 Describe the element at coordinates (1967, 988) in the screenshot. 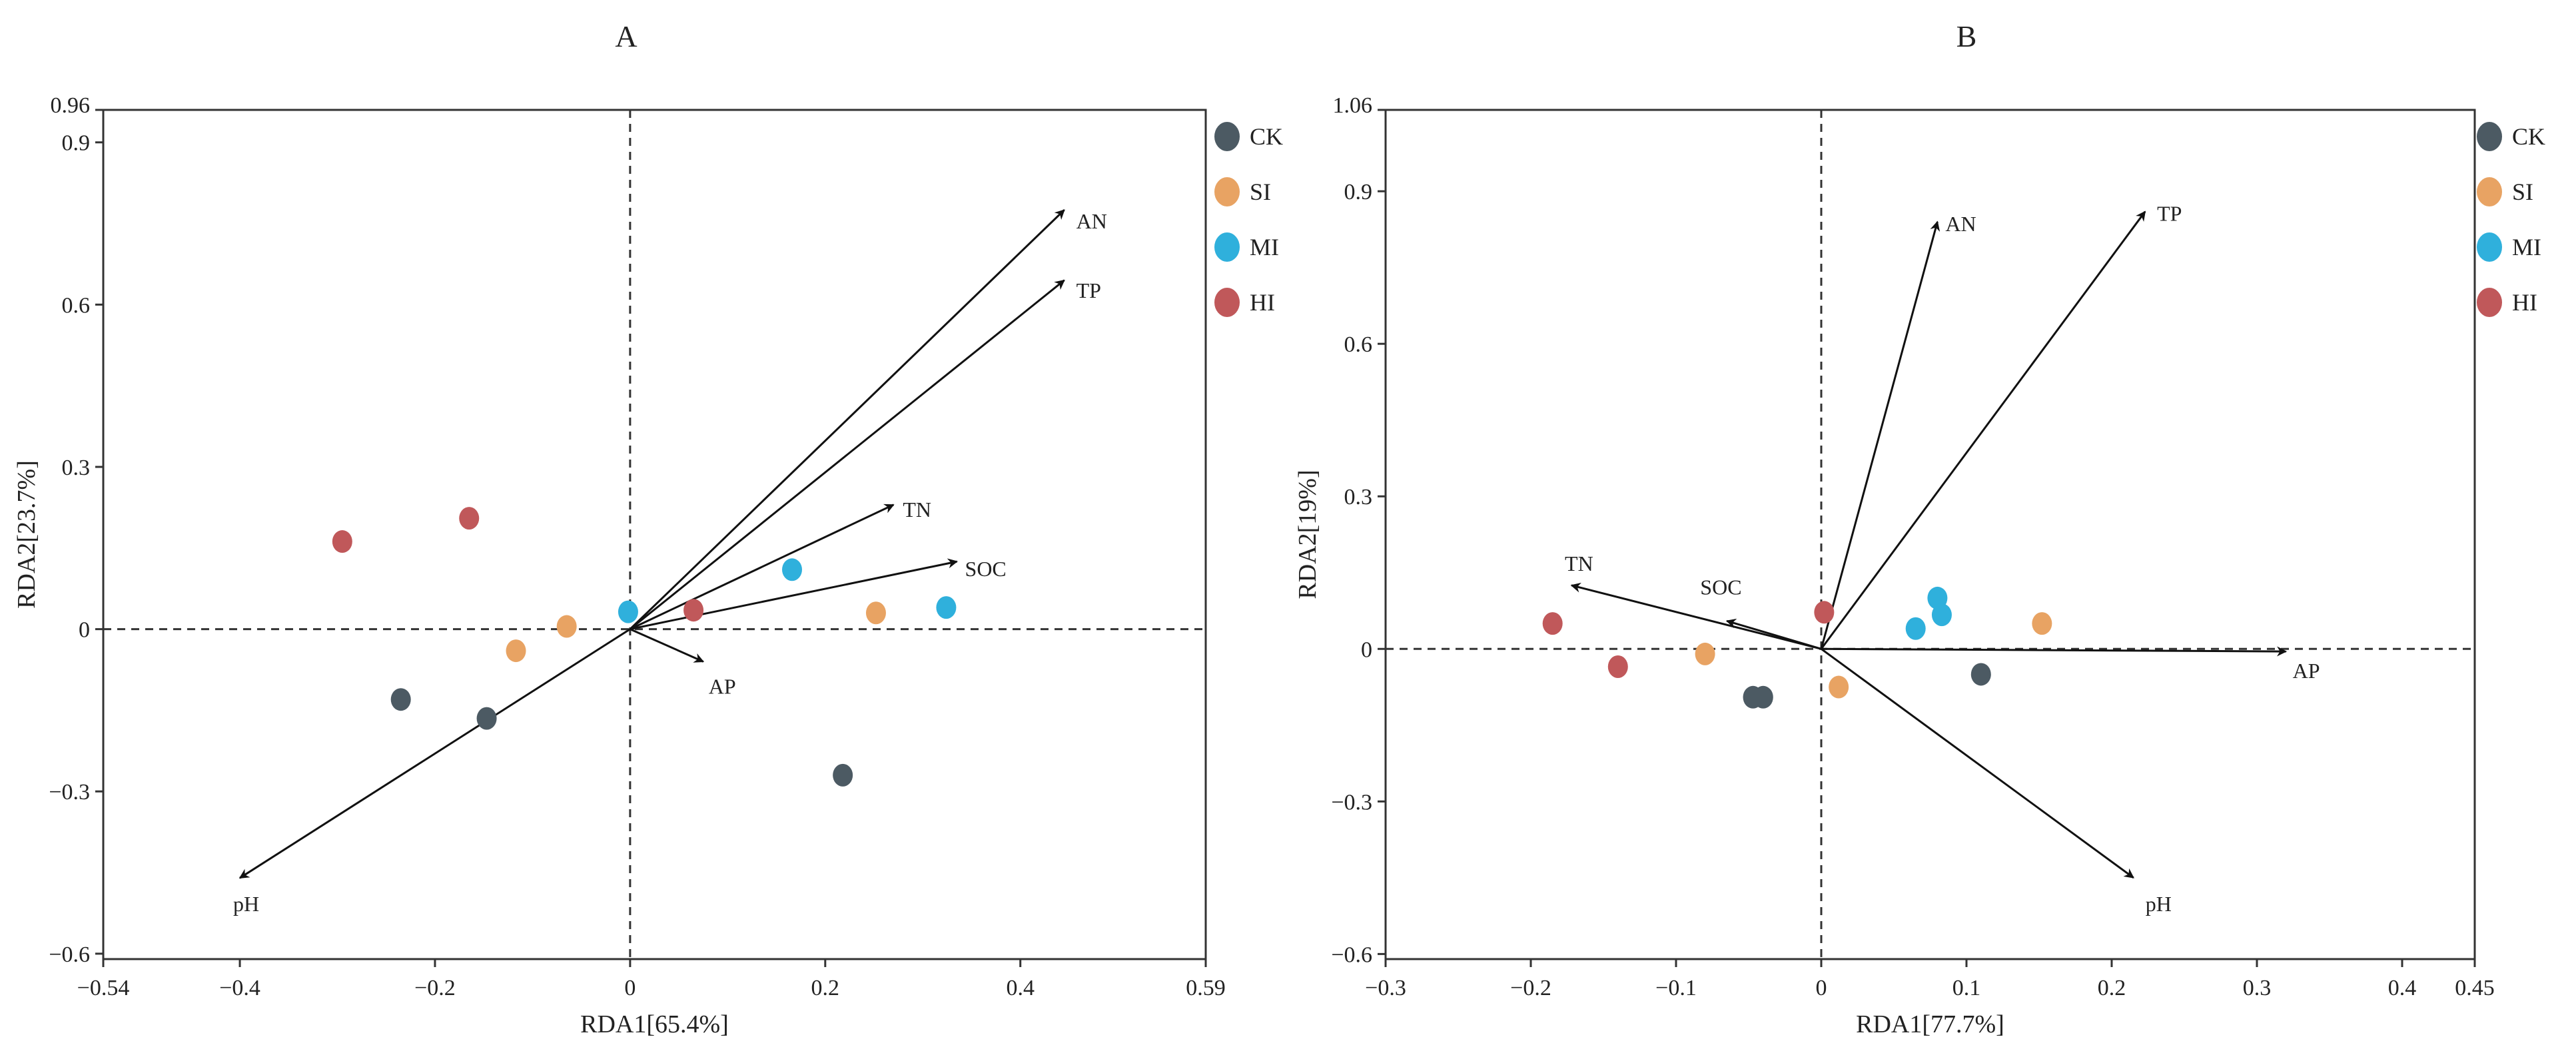

I see `x-tick-label: 0.1` at that location.